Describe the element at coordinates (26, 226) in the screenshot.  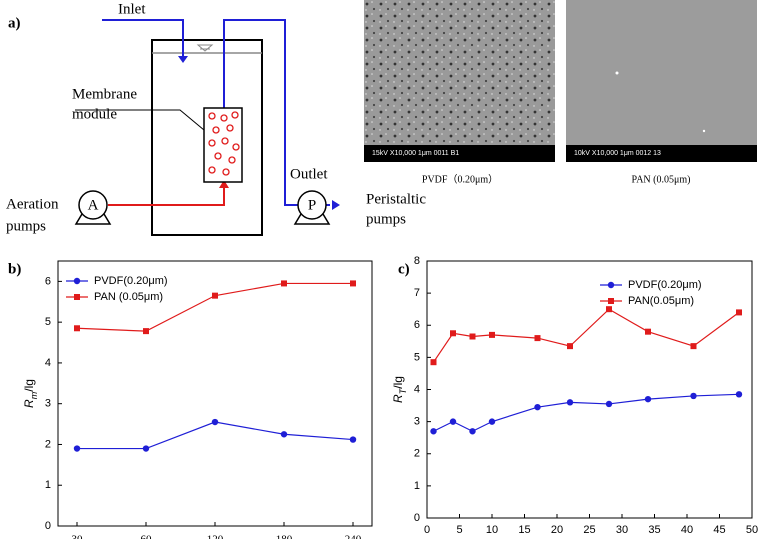
I see `aeration-label: pumps` at that location.